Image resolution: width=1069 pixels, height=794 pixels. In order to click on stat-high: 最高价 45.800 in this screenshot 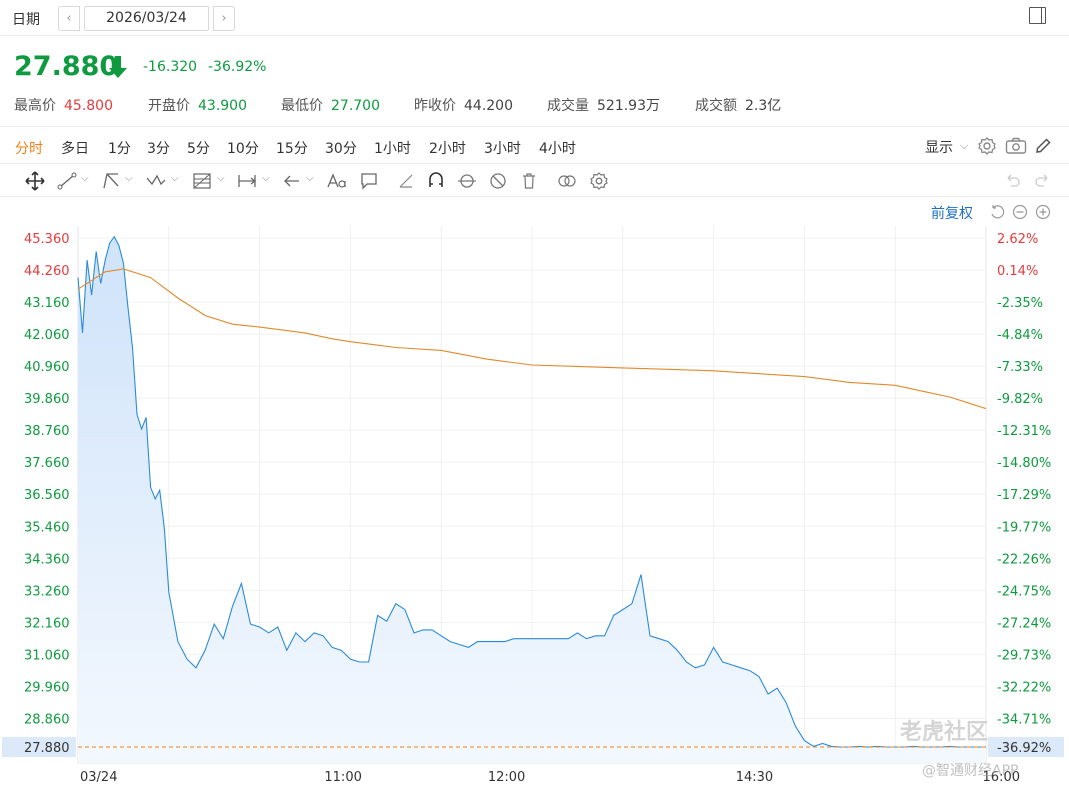, I will do `click(63, 105)`.